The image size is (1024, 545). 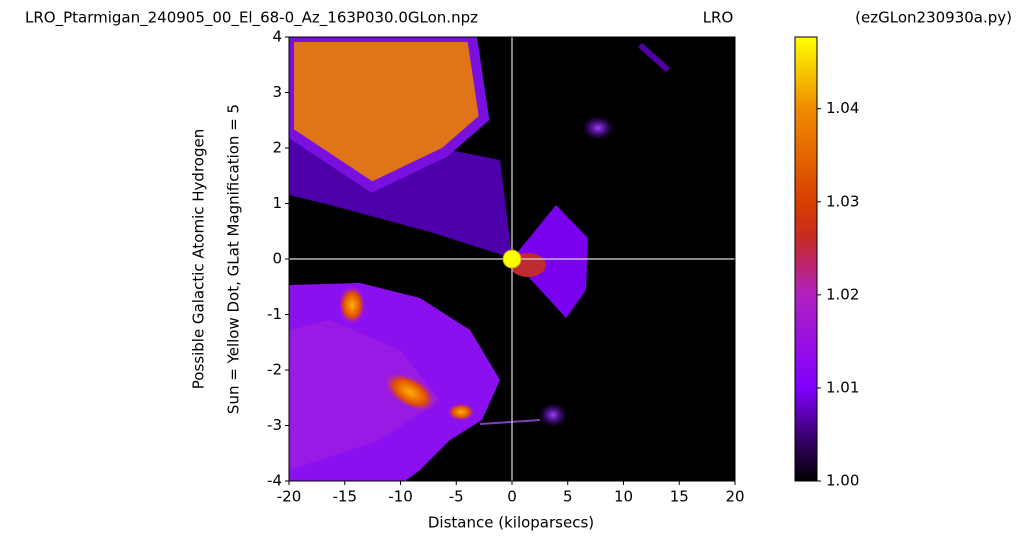 I want to click on x-tick-label: -5, so click(x=456, y=497).